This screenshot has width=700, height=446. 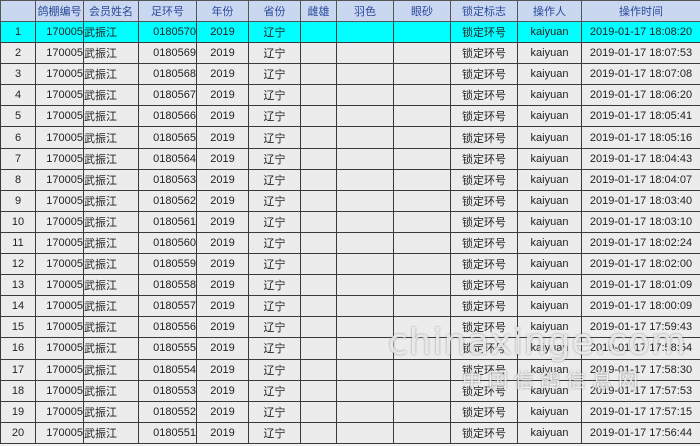 I want to click on cell-operation-time: 2019-01-17 17:56:44, so click(x=640, y=432).